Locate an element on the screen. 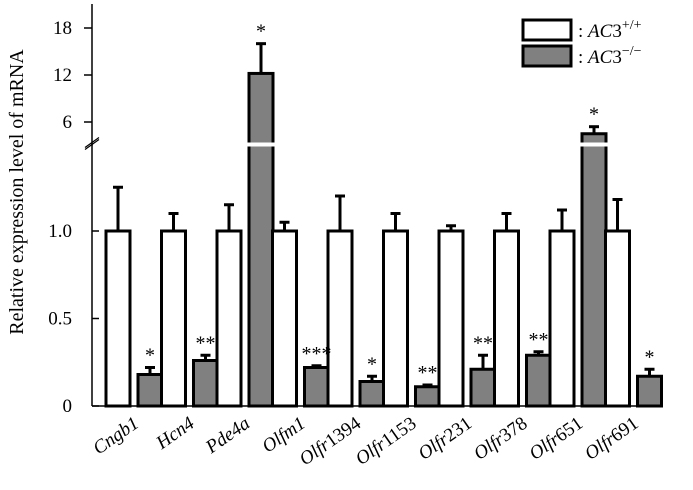 The image size is (693, 490). y-axis-title: Relative expression level of mRNA is located at coordinates (17, 192).